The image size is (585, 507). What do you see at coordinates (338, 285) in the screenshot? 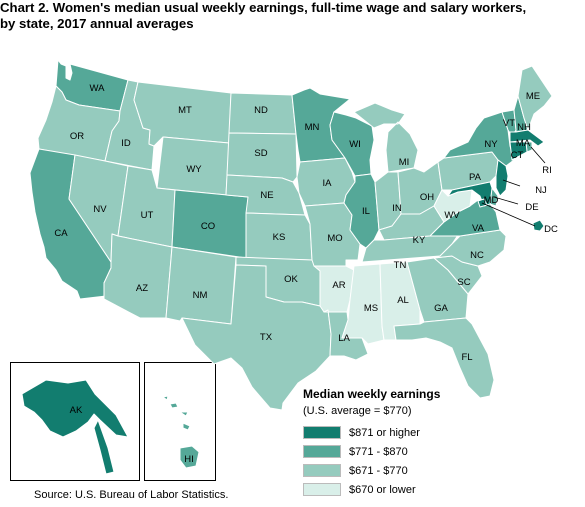
I see `label-ar: AR` at bounding box center [338, 285].